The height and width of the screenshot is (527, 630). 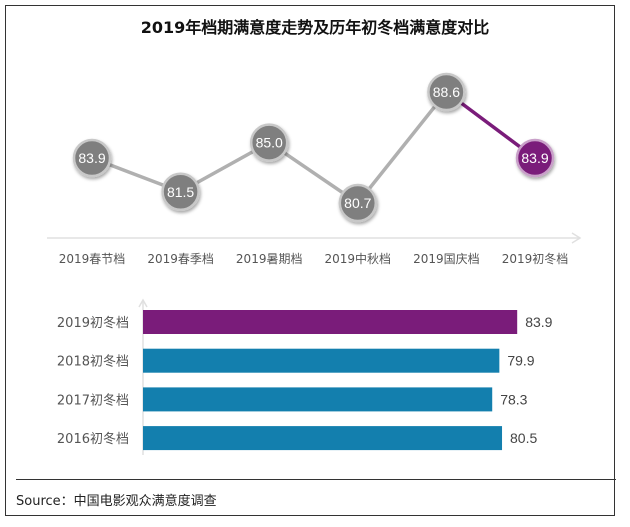 I want to click on y-tick-label: 2019初冬档, so click(x=93, y=323).